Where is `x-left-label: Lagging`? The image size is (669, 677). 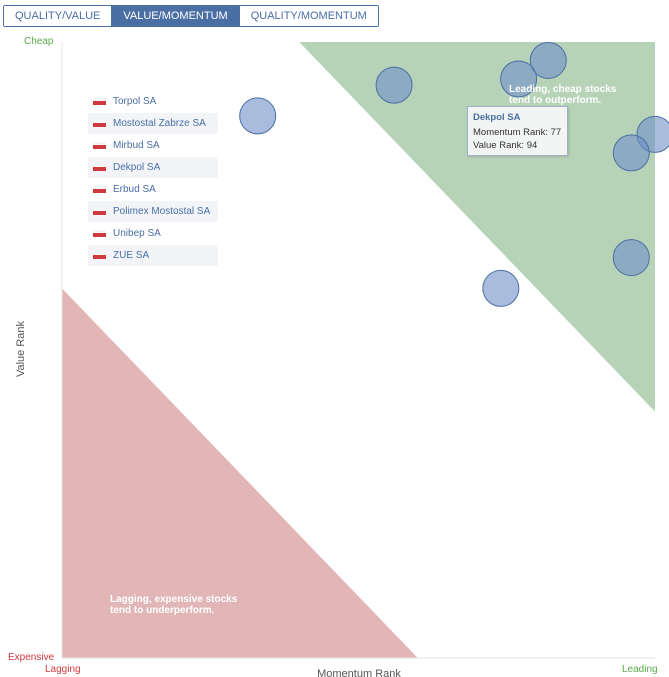 x-left-label: Lagging is located at coordinates (63, 669).